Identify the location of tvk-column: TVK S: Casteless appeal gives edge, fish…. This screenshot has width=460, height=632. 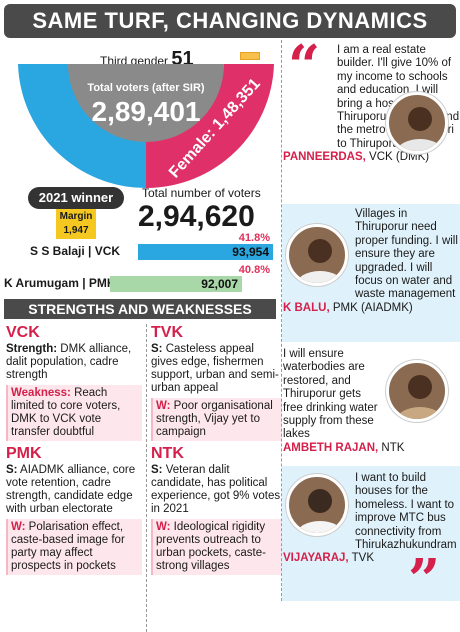
(214, 478).